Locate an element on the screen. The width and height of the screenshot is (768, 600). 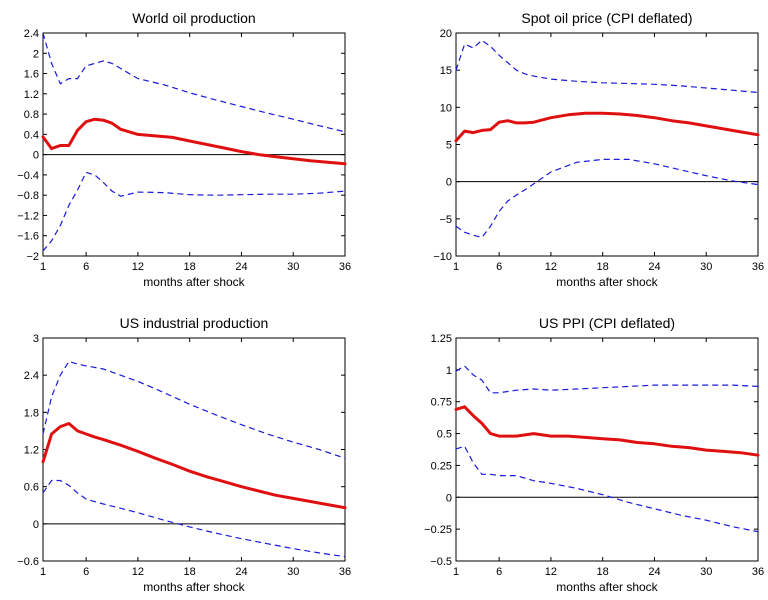
y-tick-label: −0.8 is located at coordinates (28, 196).